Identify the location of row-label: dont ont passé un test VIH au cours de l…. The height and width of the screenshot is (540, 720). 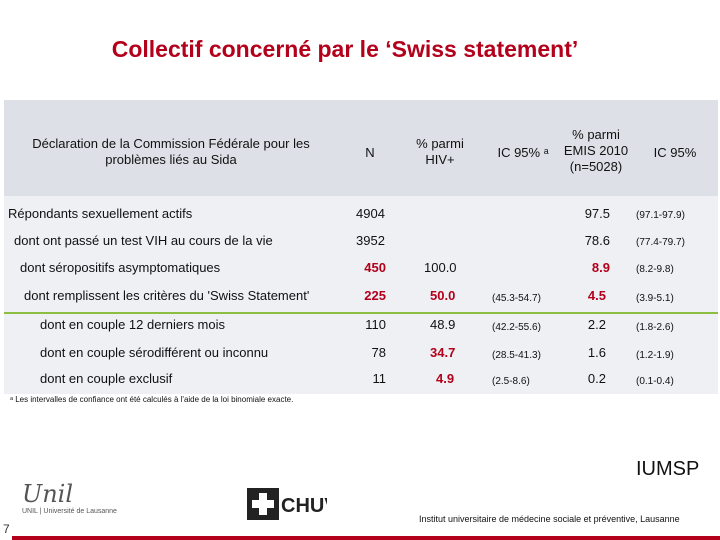
(143, 240).